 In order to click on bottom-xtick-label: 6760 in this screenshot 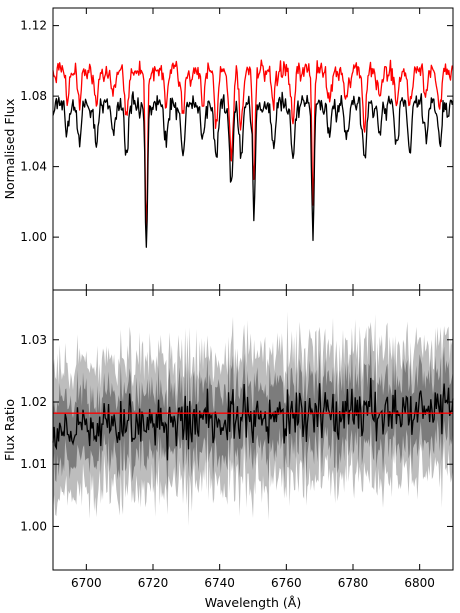, I will do `click(286, 583)`.